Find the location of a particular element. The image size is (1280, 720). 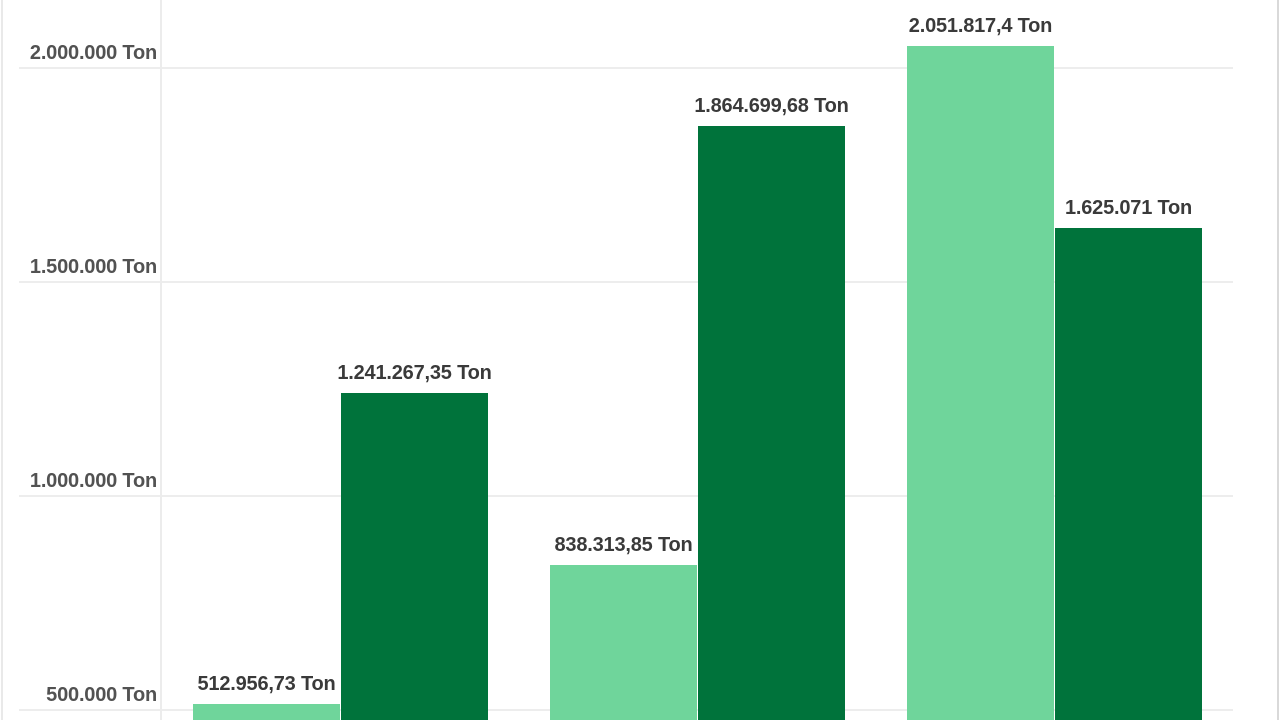

bar-value-label: 1.864.699,68 Ton is located at coordinates (771, 106).